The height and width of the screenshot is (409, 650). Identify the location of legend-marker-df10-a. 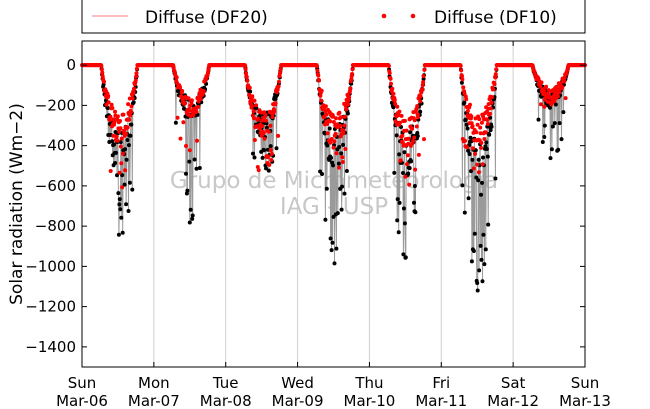
(384, 16).